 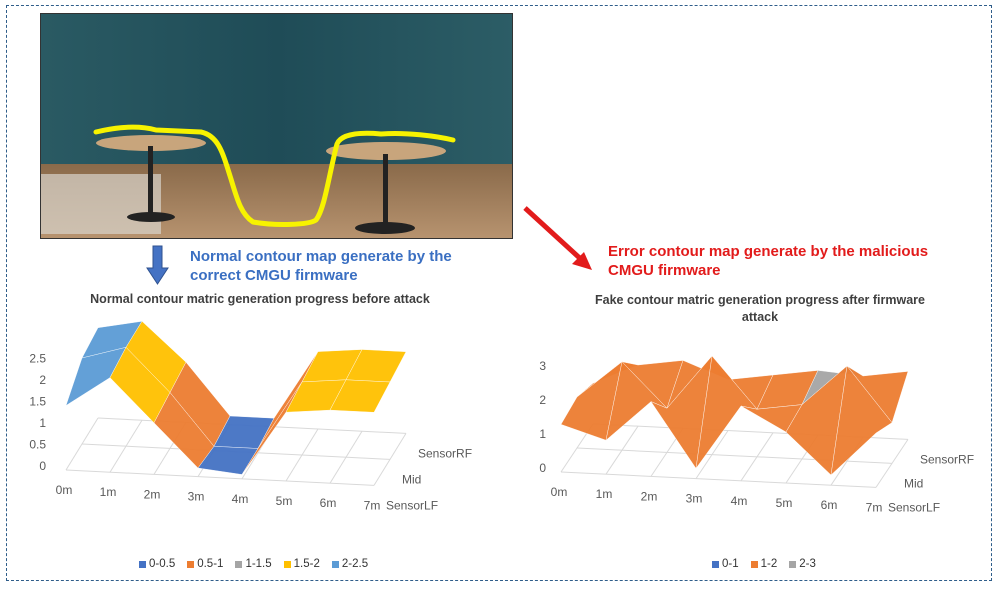 I want to click on legend-item: 1-1.5, so click(x=253, y=564).